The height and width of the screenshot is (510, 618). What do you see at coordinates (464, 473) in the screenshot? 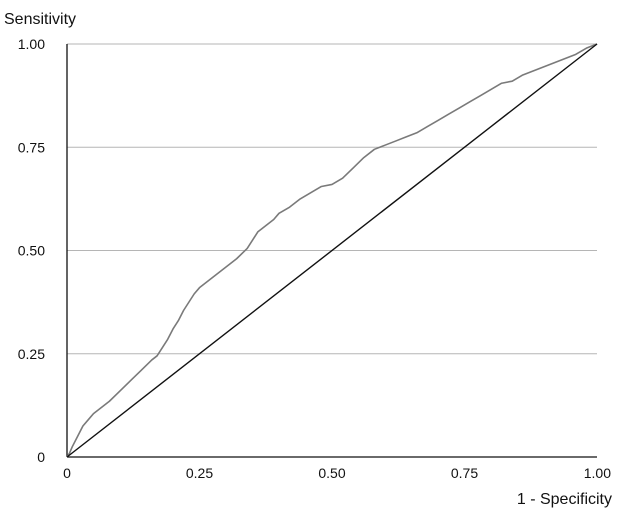
I see `x-tick-label-3: 0.75` at bounding box center [464, 473].